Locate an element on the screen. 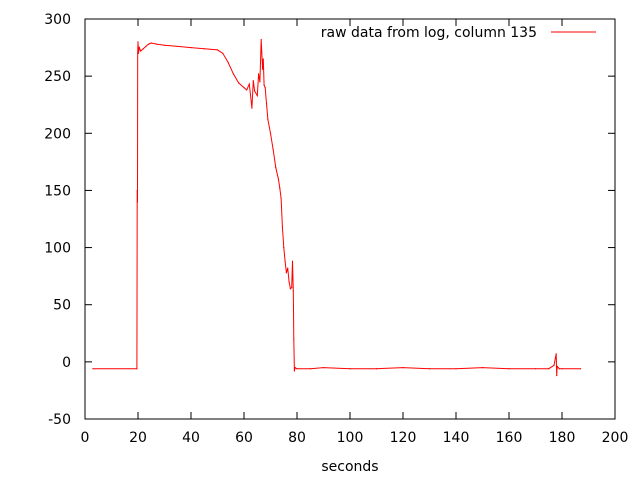  x-tick-label: 180 is located at coordinates (562, 438).